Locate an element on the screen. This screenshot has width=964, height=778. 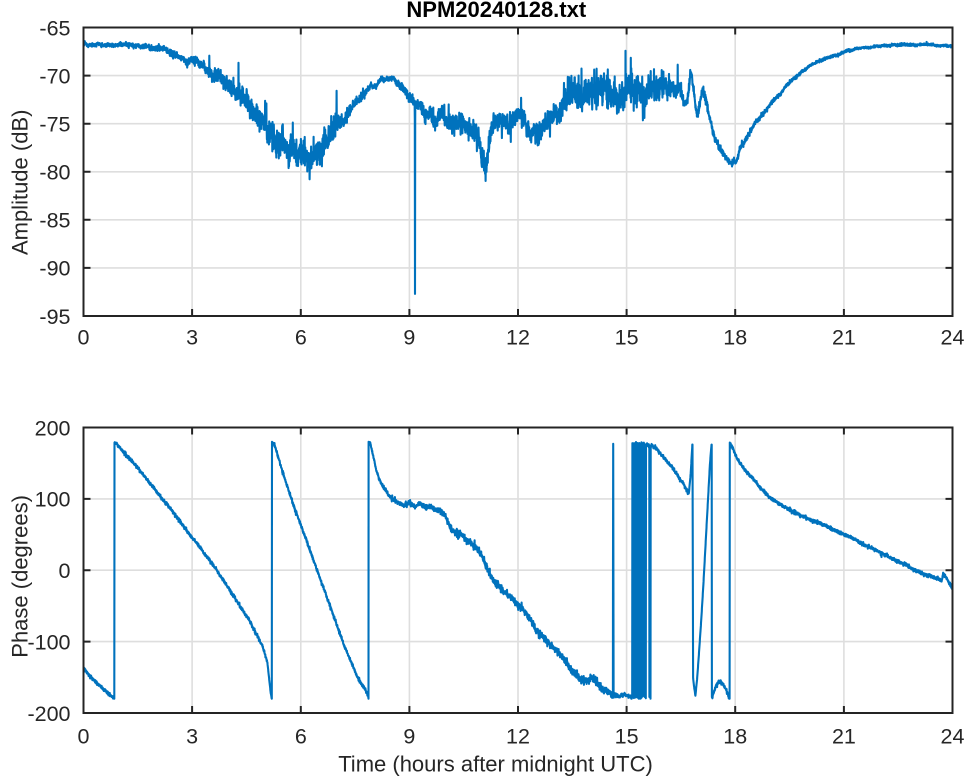
svg-text: -70 is located at coordinates (54, 76).